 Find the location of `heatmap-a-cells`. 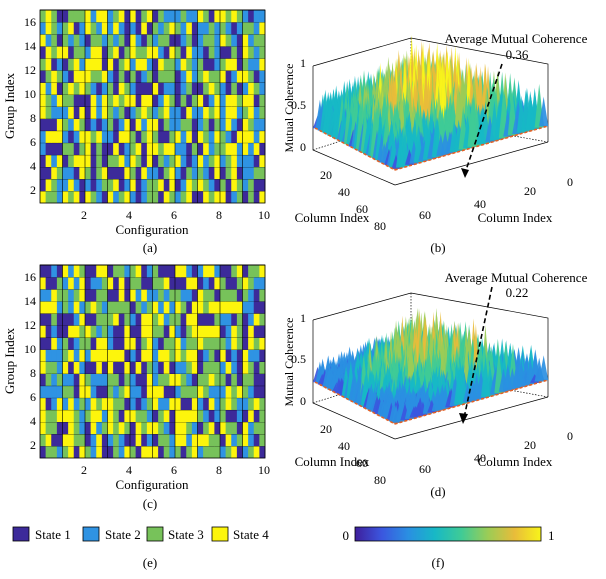

heatmap-a-cells is located at coordinates (153, 106).